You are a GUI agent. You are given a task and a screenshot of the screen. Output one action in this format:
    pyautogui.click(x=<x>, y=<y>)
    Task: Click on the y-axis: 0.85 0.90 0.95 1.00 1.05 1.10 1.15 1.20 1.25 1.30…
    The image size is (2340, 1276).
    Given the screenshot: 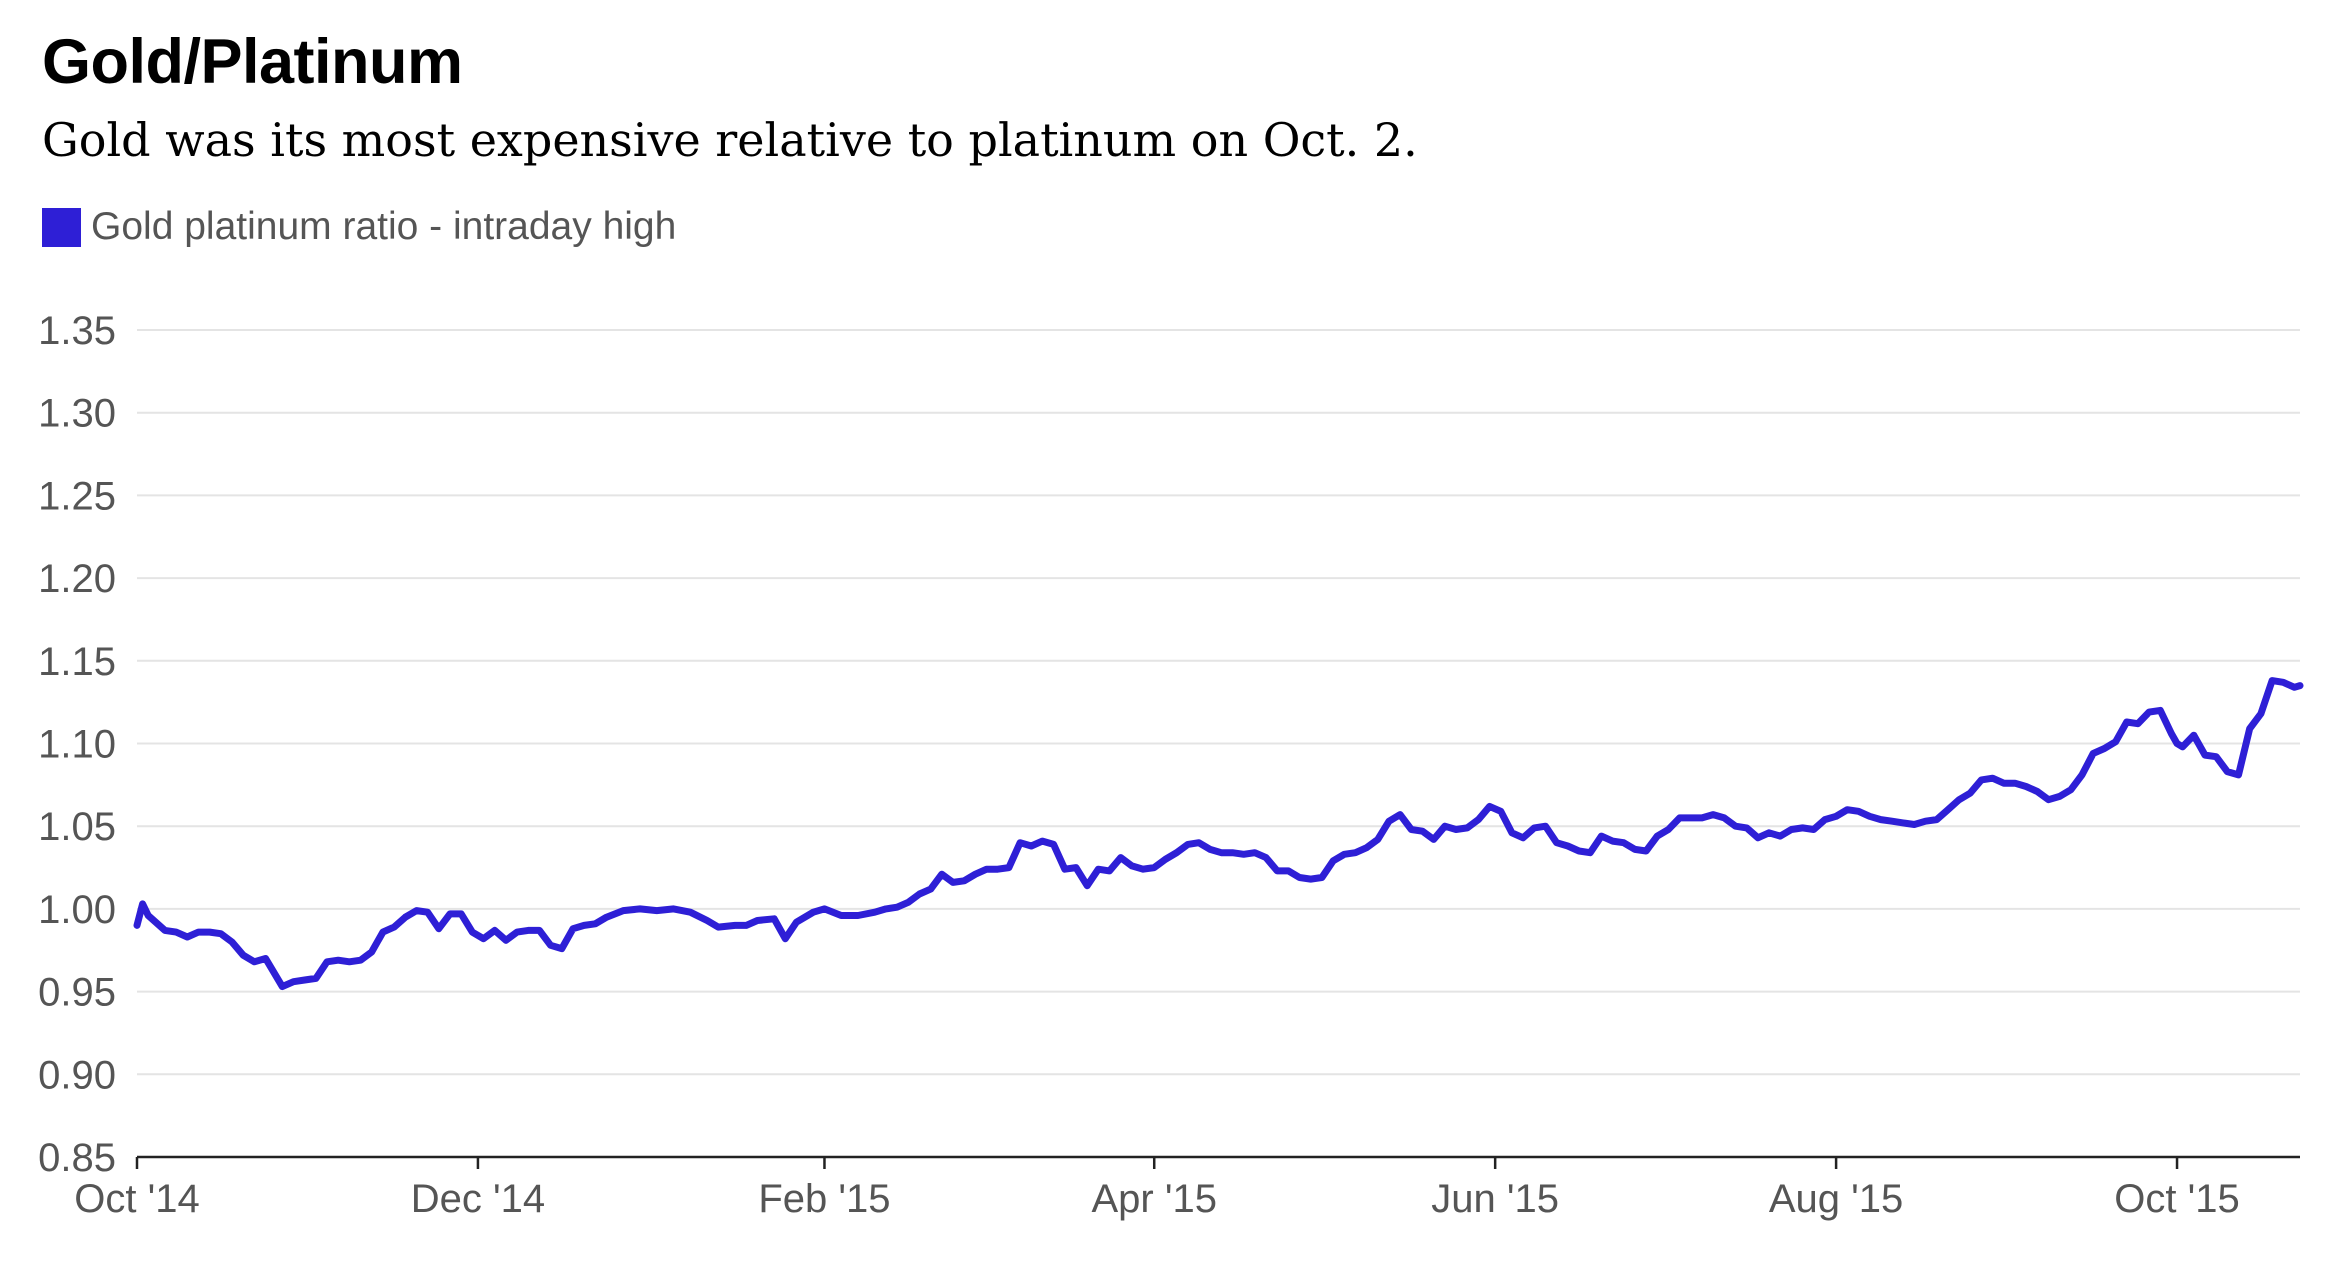 What is the action you would take?
    pyautogui.click(x=77, y=744)
    